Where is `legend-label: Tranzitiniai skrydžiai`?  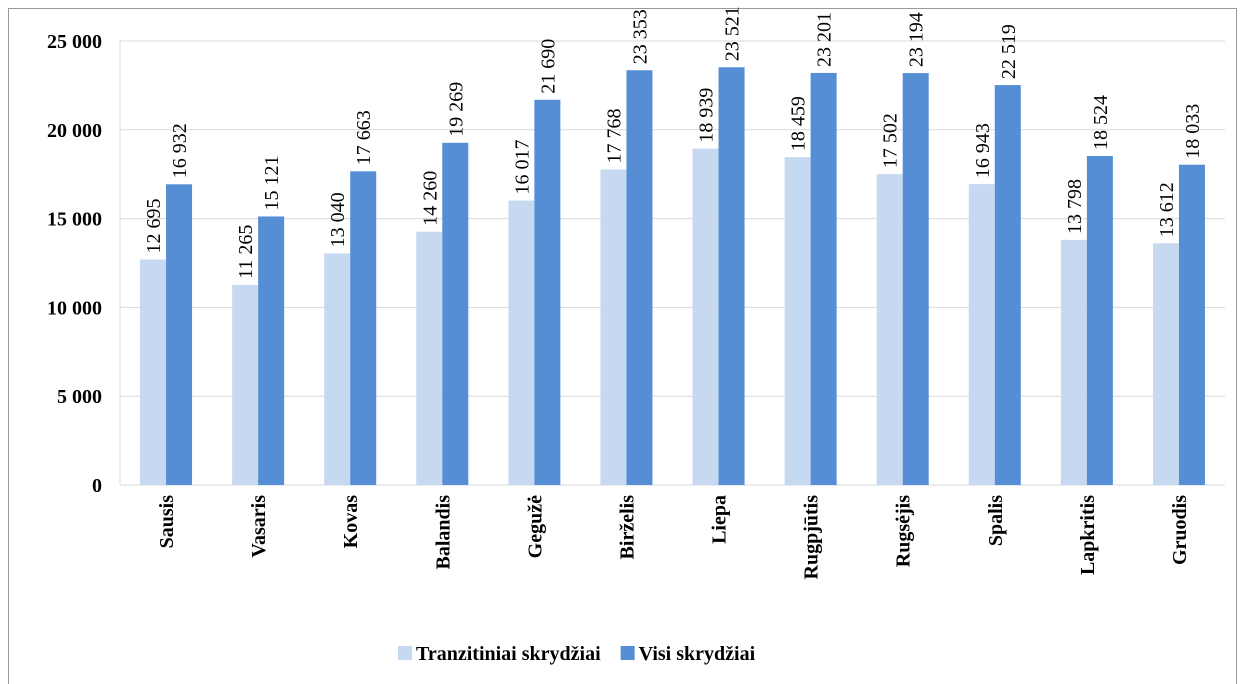 legend-label: Tranzitiniai skrydžiai is located at coordinates (508, 654).